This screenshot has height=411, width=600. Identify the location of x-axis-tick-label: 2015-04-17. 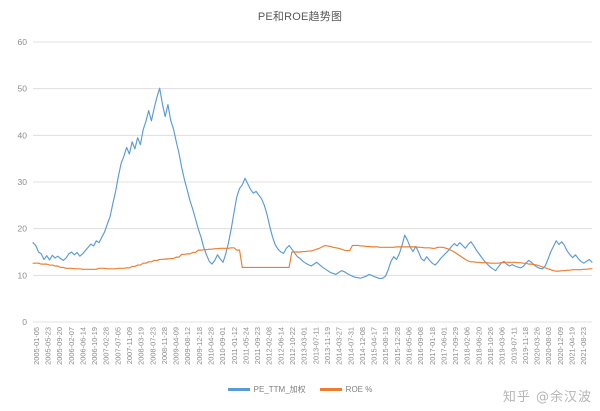
(374, 346).